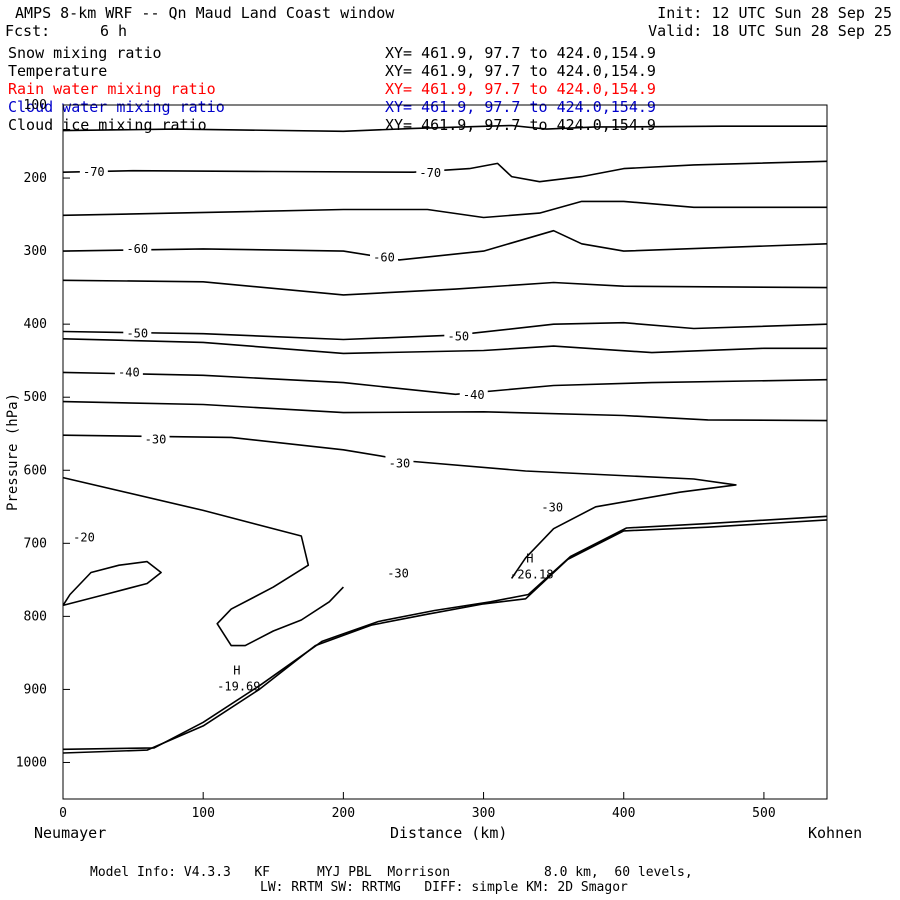 The width and height of the screenshot is (900, 900). Describe the element at coordinates (28, 31) in the screenshot. I see `forecast-label: Fcst:` at that location.